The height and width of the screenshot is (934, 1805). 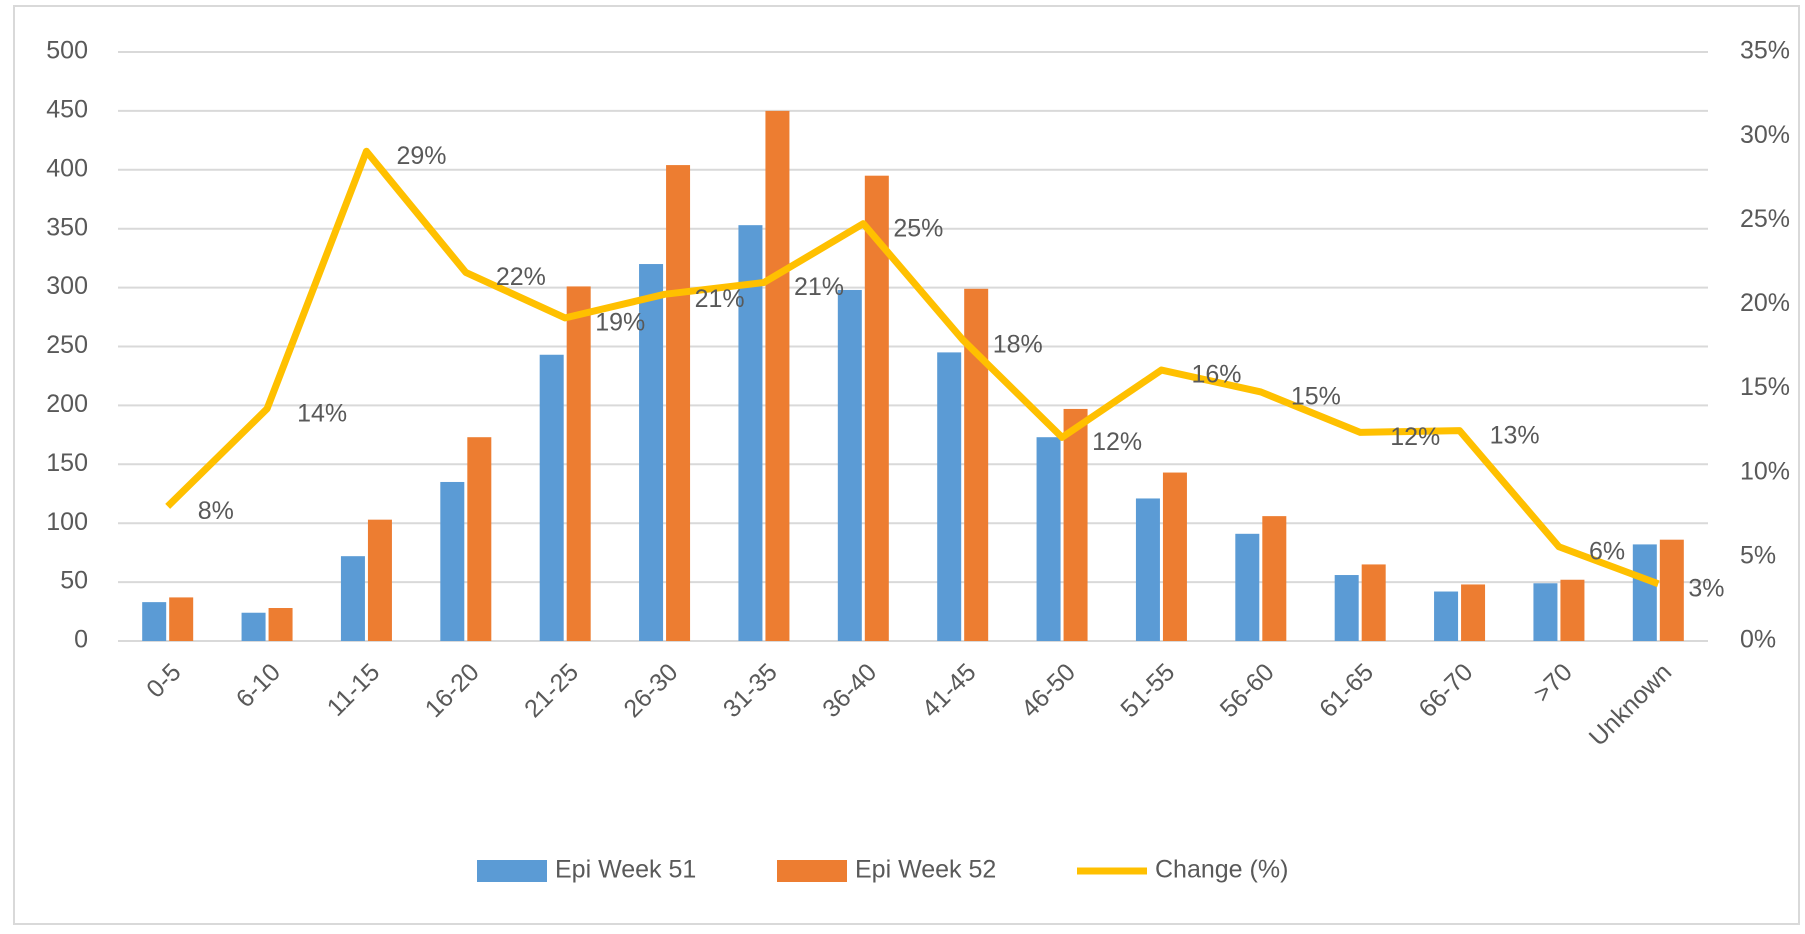 I want to click on data-label: 13%, so click(x=1515, y=435).